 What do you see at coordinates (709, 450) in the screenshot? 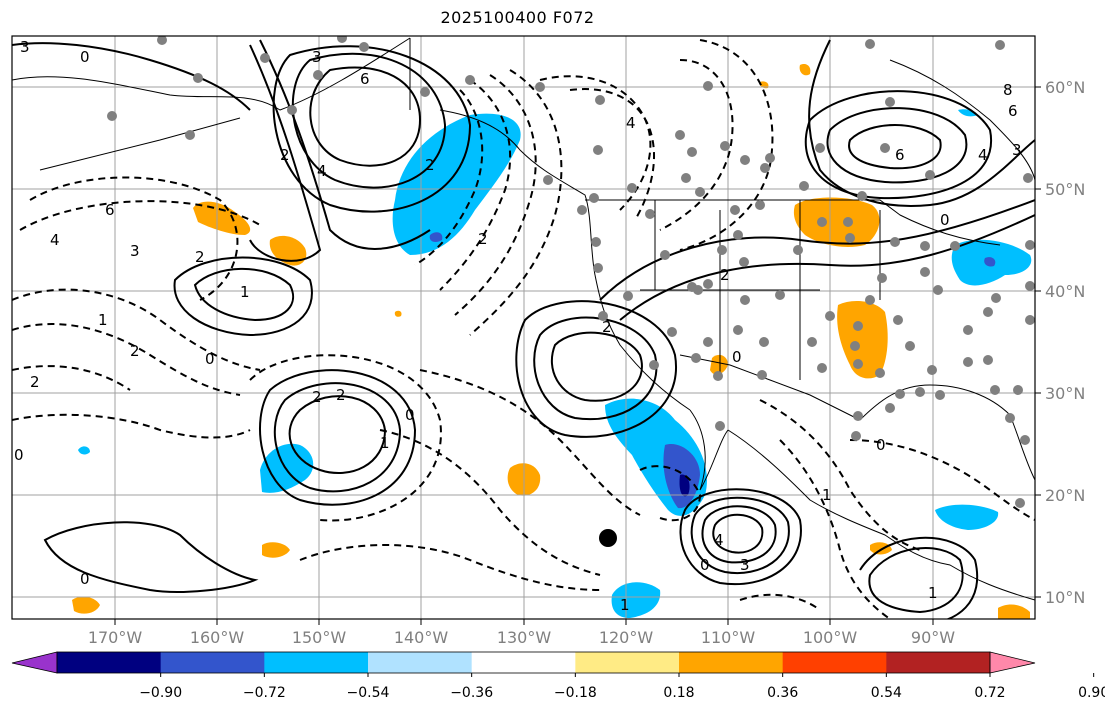
I see `coast-baja` at bounding box center [709, 450].